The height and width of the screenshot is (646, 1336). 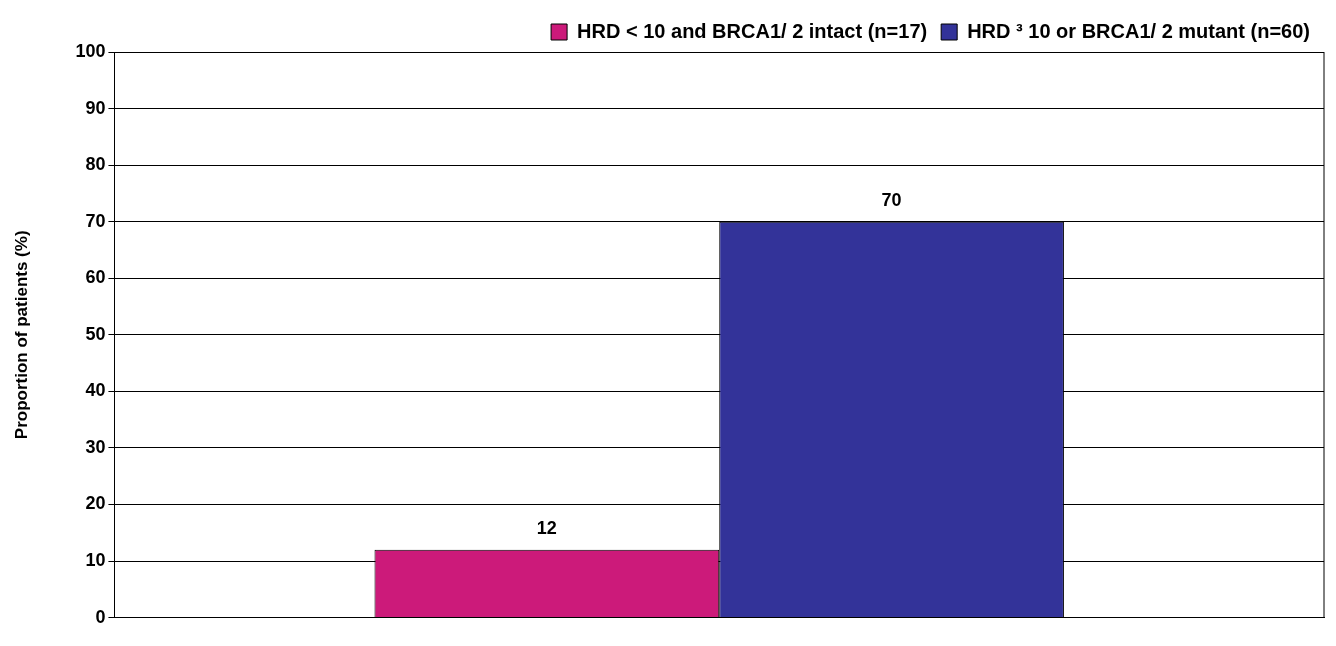 What do you see at coordinates (95, 107) in the screenshot?
I see `y-tick-label: 90` at bounding box center [95, 107].